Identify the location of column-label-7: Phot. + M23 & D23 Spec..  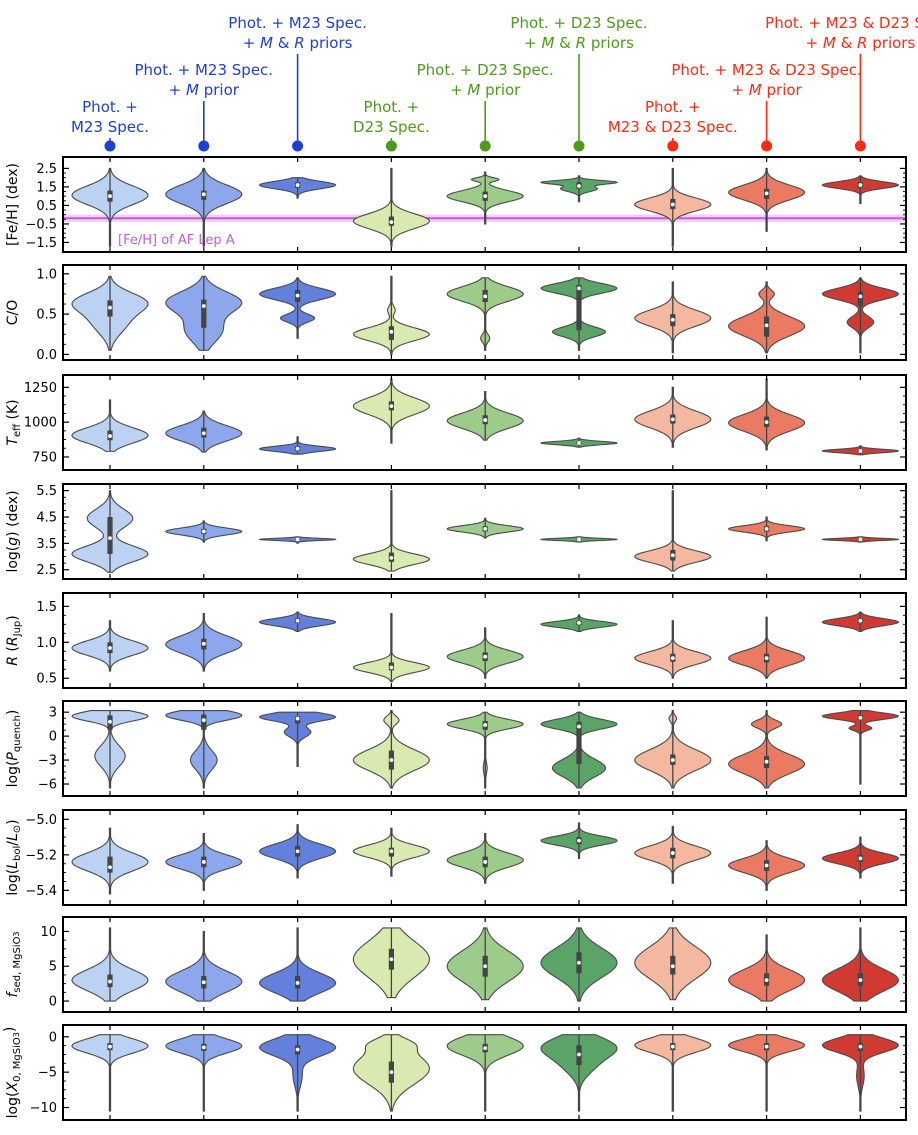
(673, 125).